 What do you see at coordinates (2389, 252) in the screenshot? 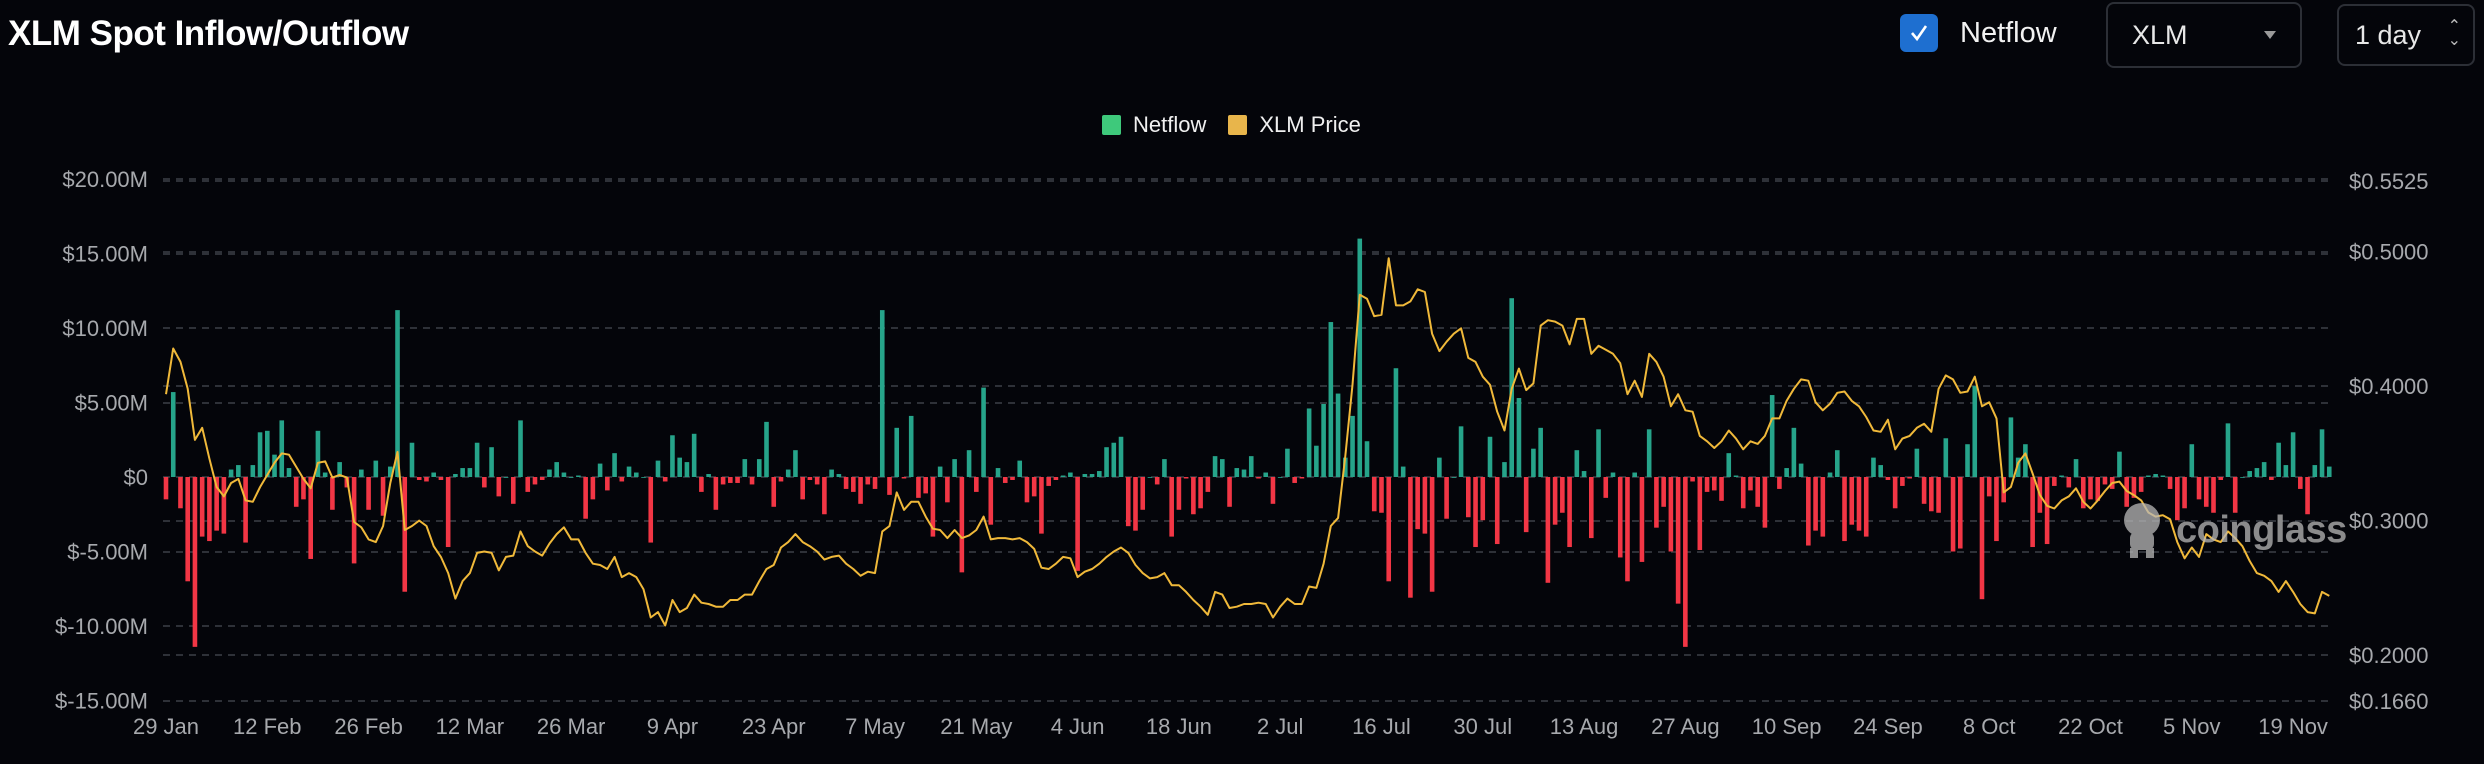
I see `y-right-tick-label: $0.5000` at bounding box center [2389, 252].